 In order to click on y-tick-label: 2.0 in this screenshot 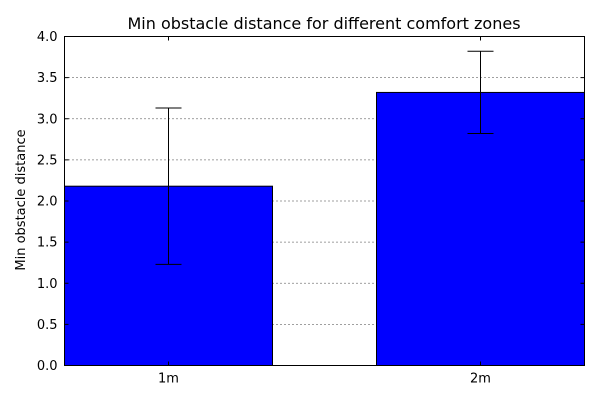, I will do `click(47, 202)`.